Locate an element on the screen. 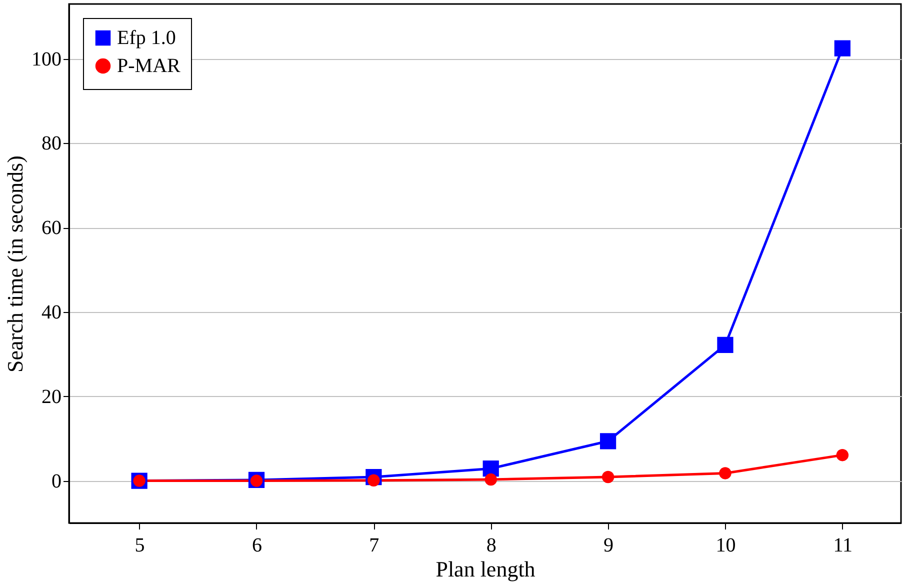  y-tick-label: 40 is located at coordinates (52, 313).